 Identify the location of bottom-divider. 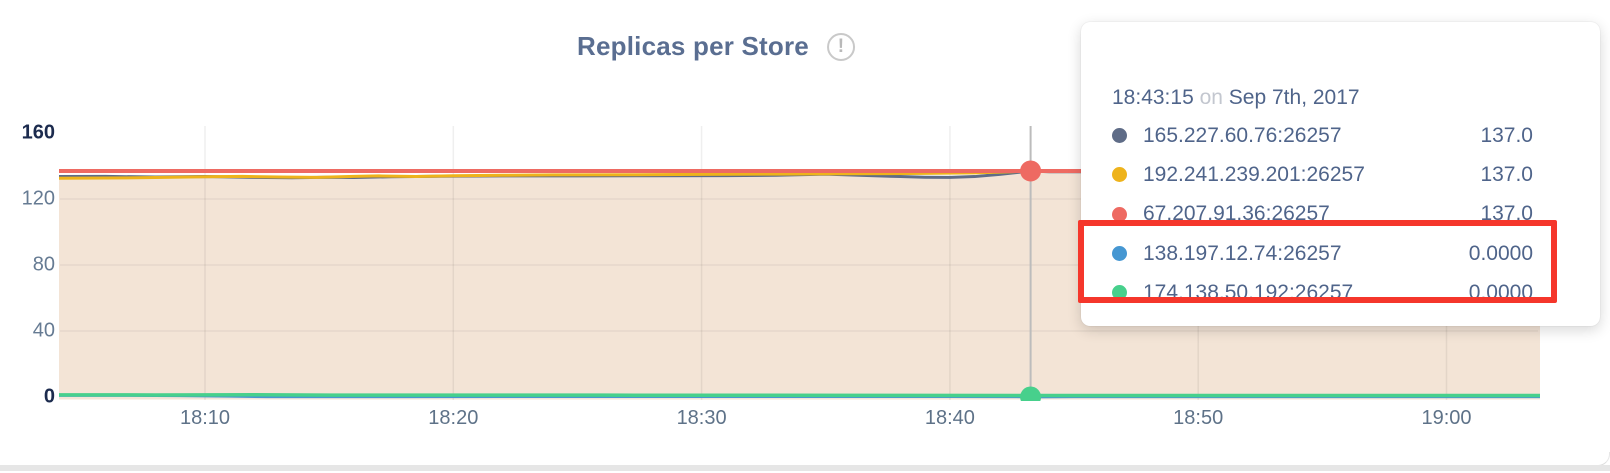
(805, 468).